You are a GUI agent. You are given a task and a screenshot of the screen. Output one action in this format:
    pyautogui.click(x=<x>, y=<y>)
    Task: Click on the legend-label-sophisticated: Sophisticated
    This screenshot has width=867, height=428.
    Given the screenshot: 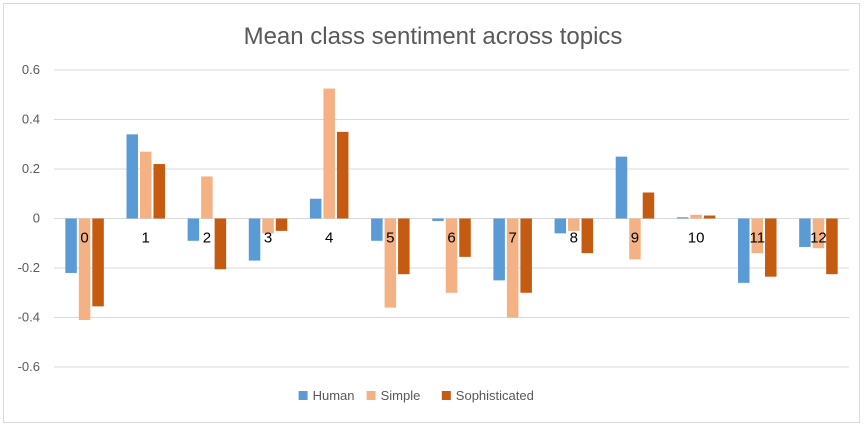 What is the action you would take?
    pyautogui.click(x=495, y=395)
    